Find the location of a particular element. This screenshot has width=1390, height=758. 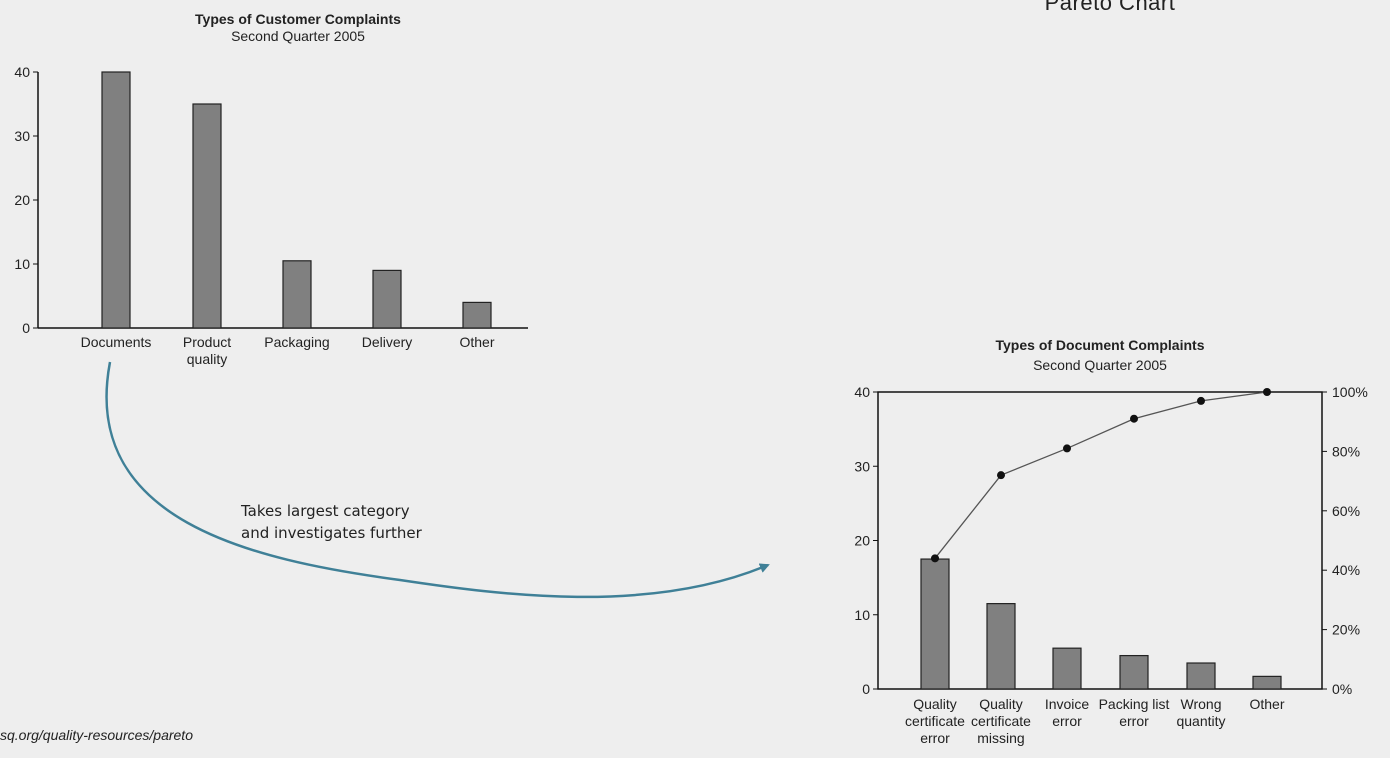

y2-tick-label: 100% is located at coordinates (1350, 392).